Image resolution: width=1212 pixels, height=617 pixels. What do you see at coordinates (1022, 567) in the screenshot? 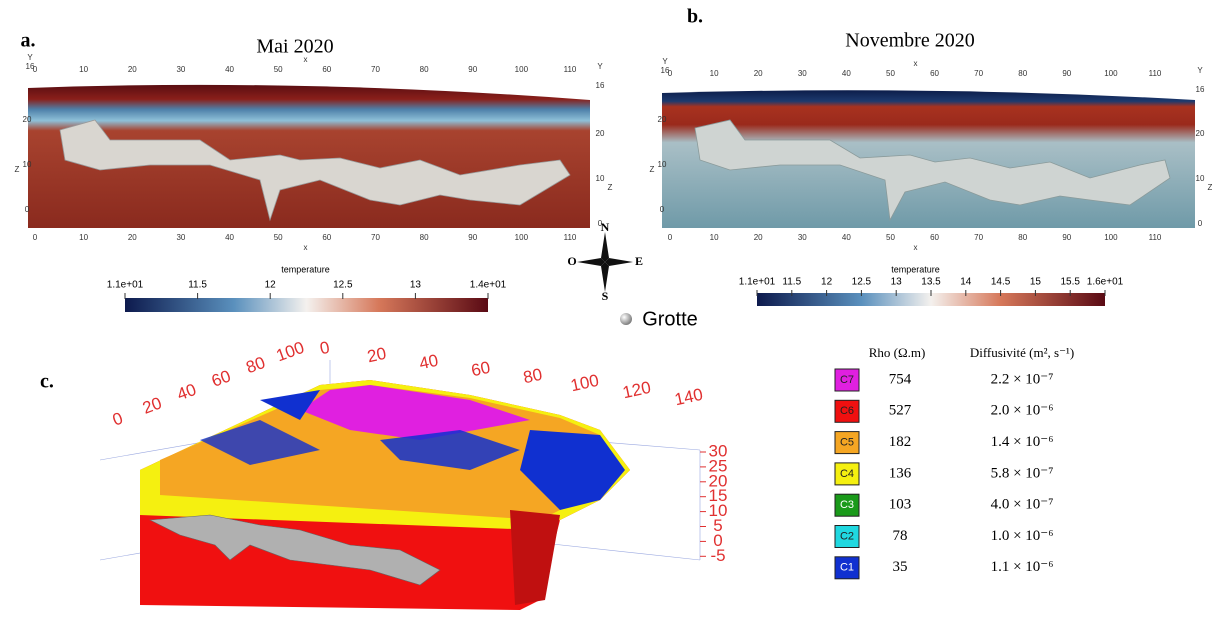
I see `legend-diffusivity: 1.1 × 10⁻⁶` at bounding box center [1022, 567].